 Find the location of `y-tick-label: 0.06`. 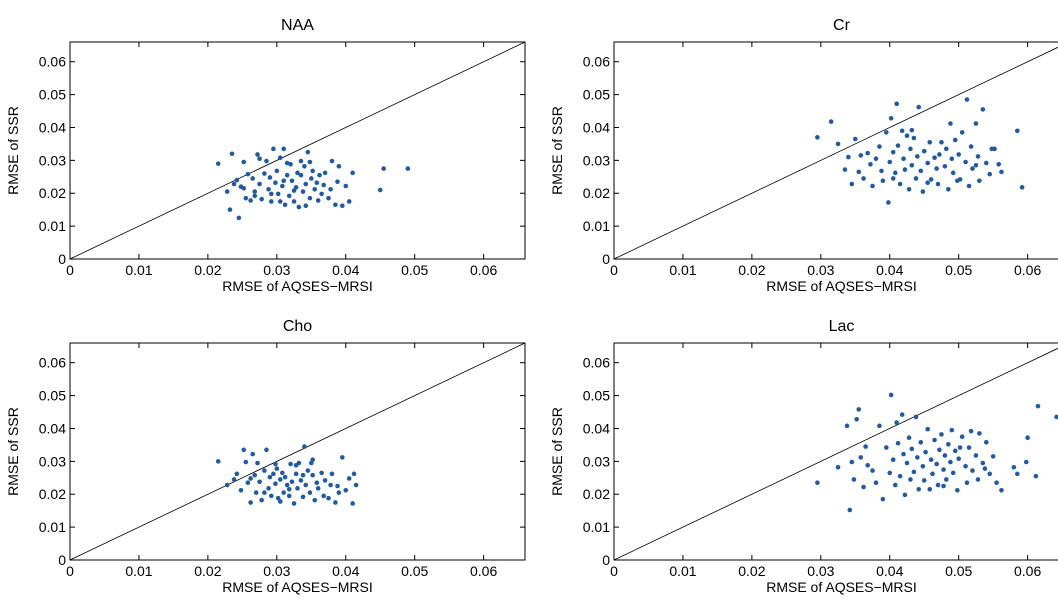

y-tick-label: 0.06 is located at coordinates (596, 62).